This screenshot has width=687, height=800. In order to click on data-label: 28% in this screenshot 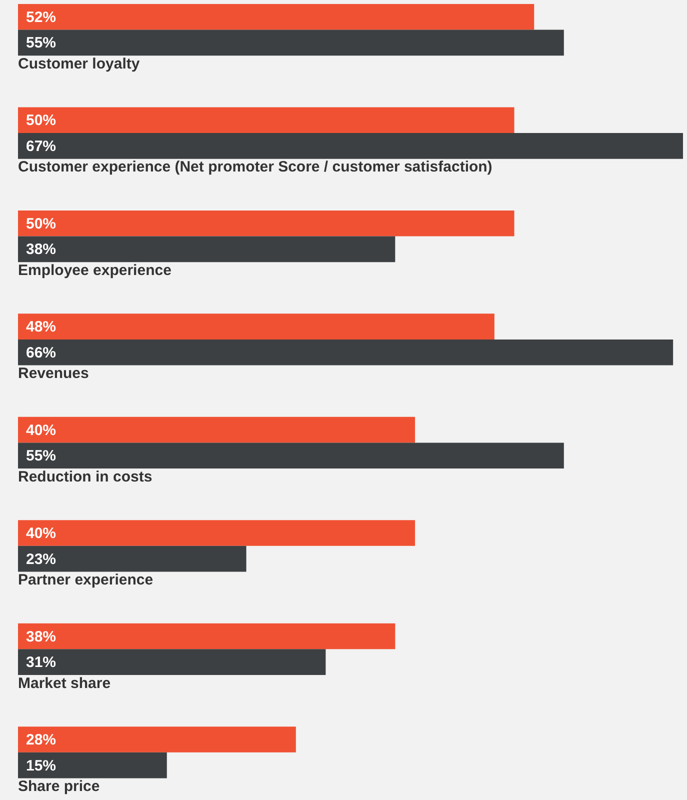, I will do `click(41, 739)`.